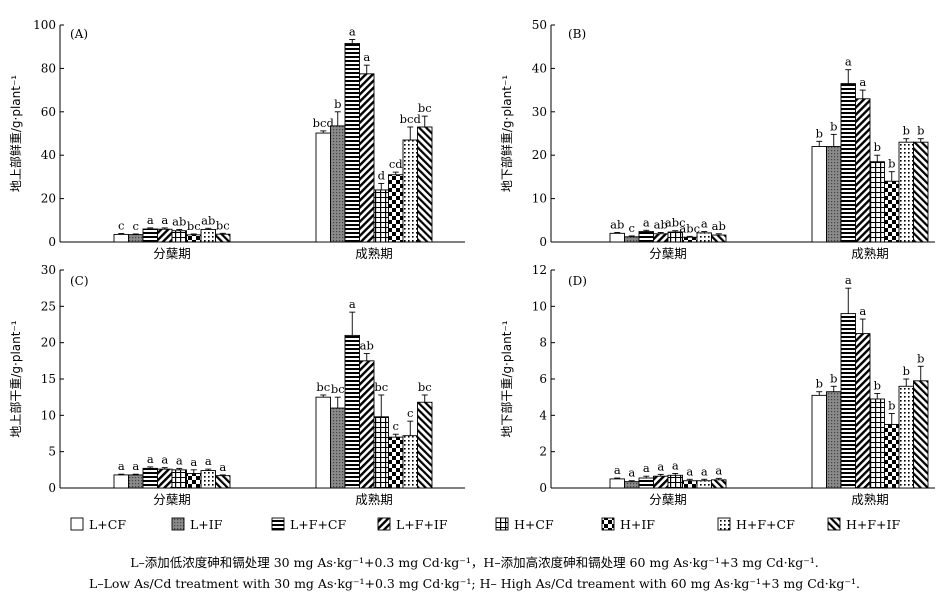 The height and width of the screenshot is (602, 949). What do you see at coordinates (765, 524) in the screenshot?
I see `legend-label: H+F+CF` at bounding box center [765, 524].